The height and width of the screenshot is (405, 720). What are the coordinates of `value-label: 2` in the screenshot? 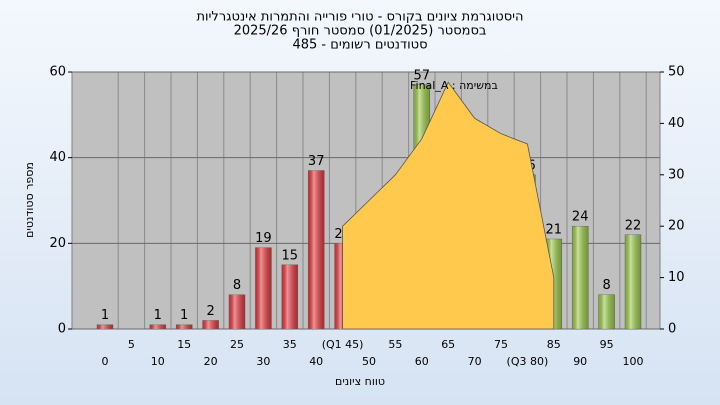 It's located at (210, 311).